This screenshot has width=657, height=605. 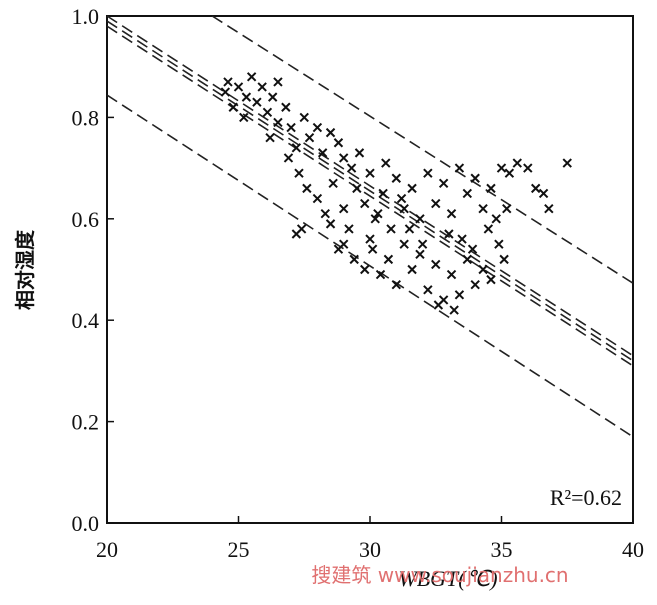 I want to click on annotation: R²=0.62, so click(x=586, y=497).